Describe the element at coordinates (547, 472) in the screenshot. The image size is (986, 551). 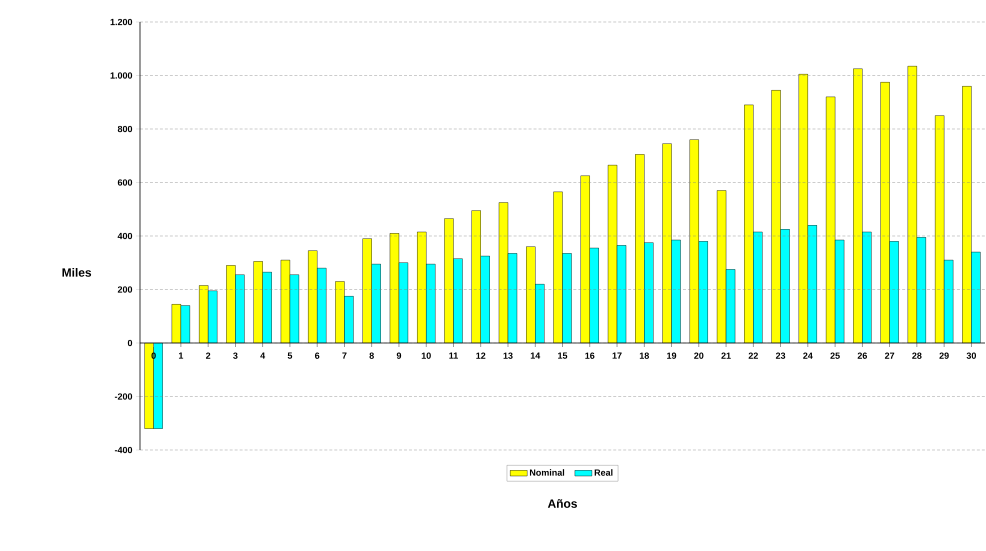
I see `legend-label: Nominal` at that location.